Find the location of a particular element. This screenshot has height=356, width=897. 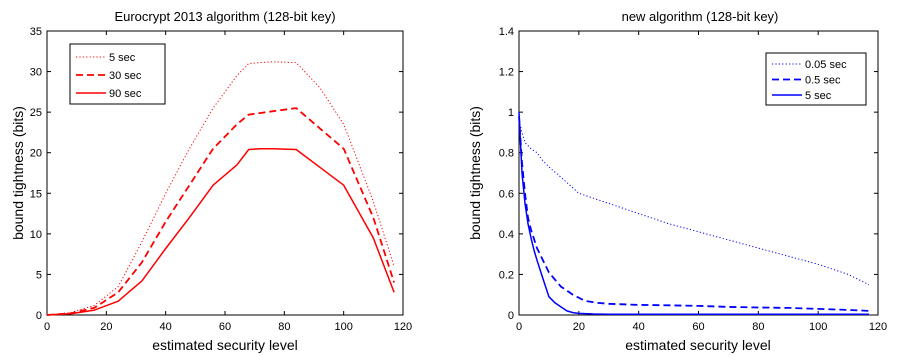

left-x-tick-label: 80 is located at coordinates (284, 327).